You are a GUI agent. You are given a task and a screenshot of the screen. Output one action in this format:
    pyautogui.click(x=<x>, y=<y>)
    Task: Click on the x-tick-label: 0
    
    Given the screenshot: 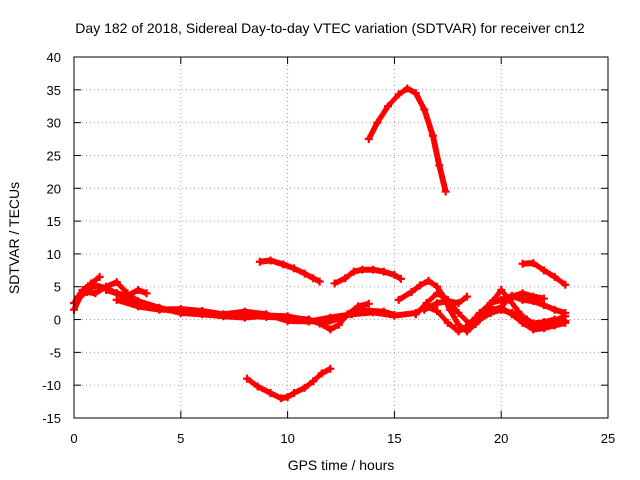 What is the action you would take?
    pyautogui.click(x=73, y=438)
    